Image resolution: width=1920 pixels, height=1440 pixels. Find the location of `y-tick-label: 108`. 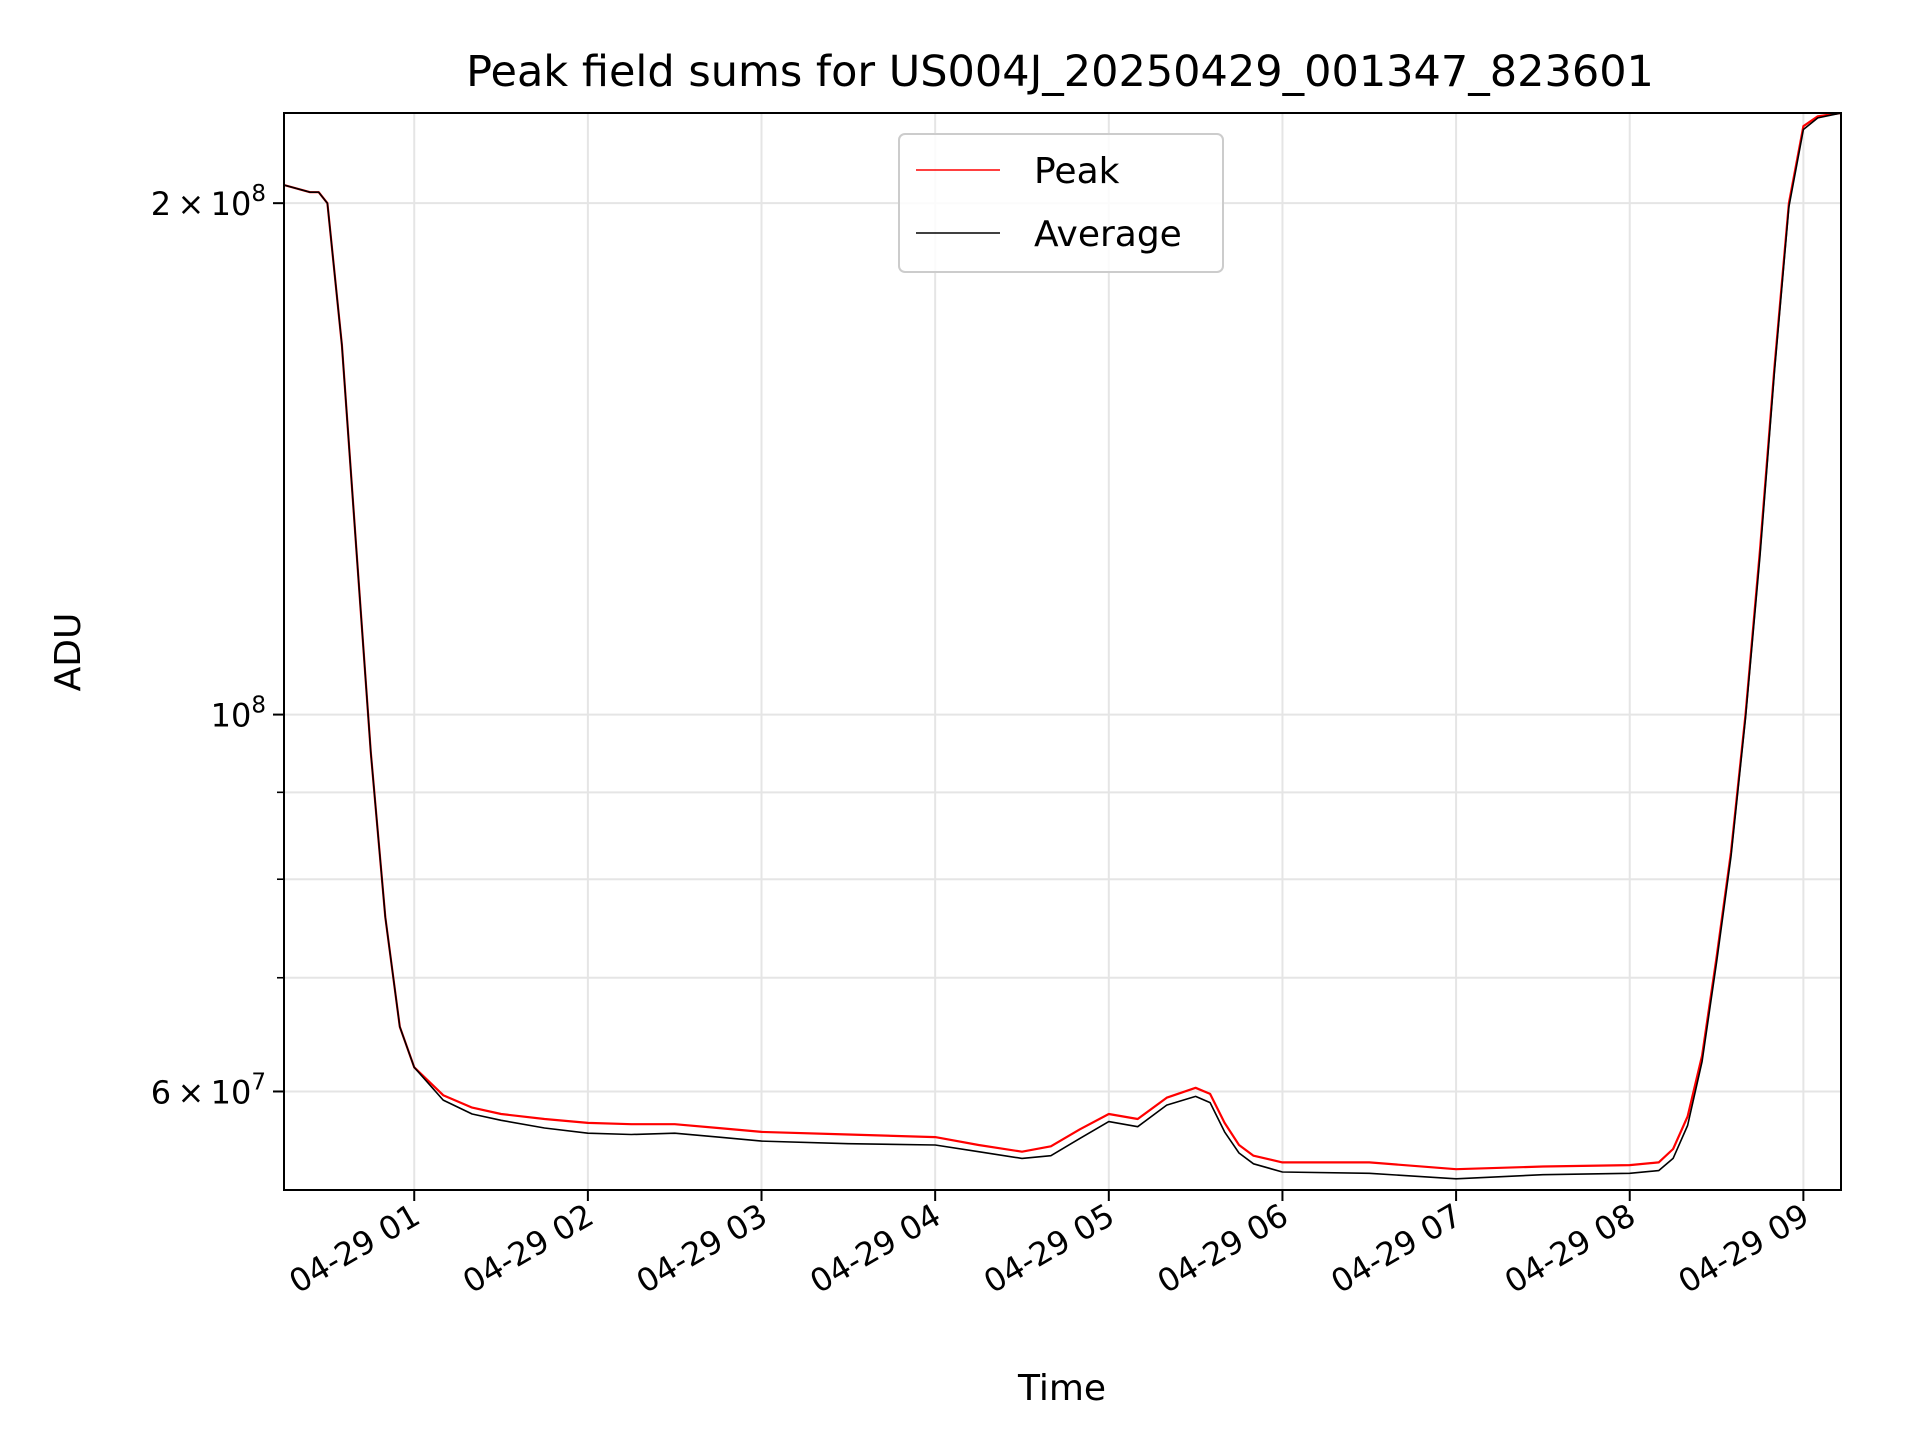

y-tick-label: 108 is located at coordinates (238, 714).